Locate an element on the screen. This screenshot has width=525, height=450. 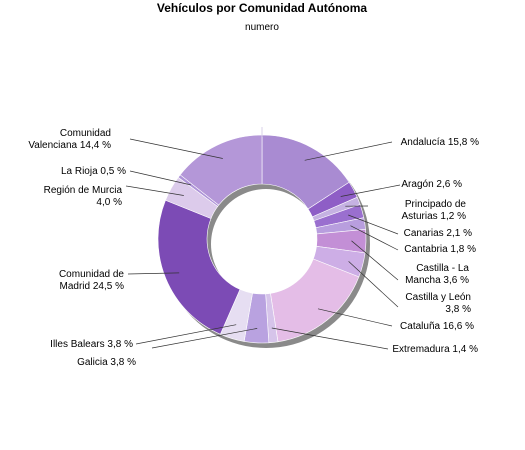
chart-title: Vehículos por Comunidad Autónoma is located at coordinates (262, 8).